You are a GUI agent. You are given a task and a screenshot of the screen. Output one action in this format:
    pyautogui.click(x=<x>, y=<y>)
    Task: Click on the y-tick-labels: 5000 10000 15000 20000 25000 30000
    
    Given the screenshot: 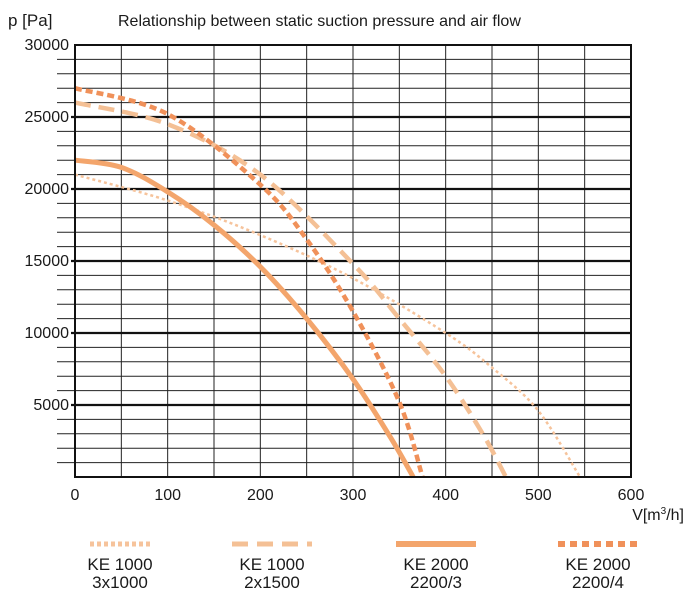 What is the action you would take?
    pyautogui.click(x=47, y=225)
    